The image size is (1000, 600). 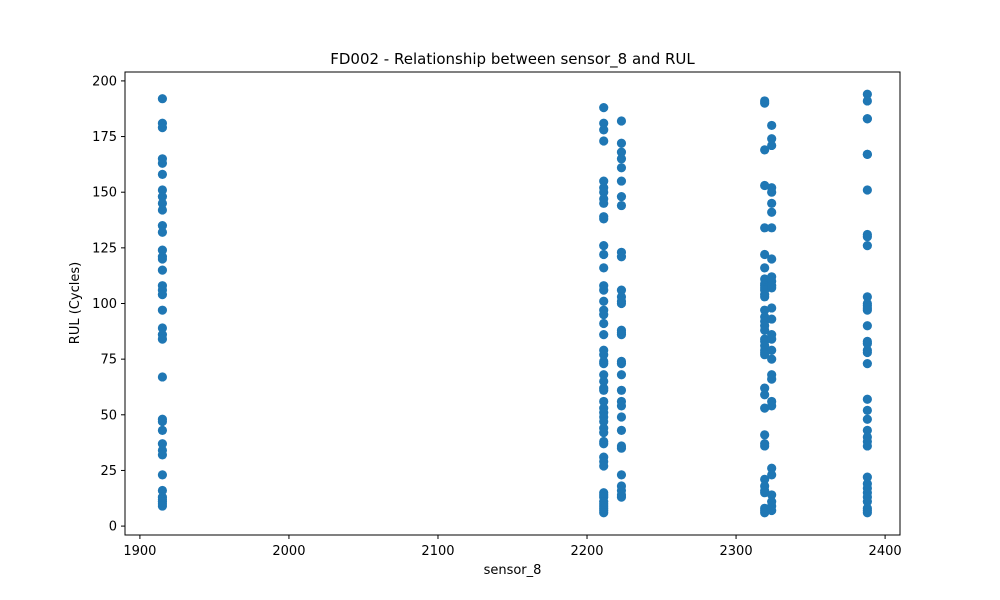 What do you see at coordinates (104, 304) in the screenshot?
I see `y-tick-label: 100` at bounding box center [104, 304].